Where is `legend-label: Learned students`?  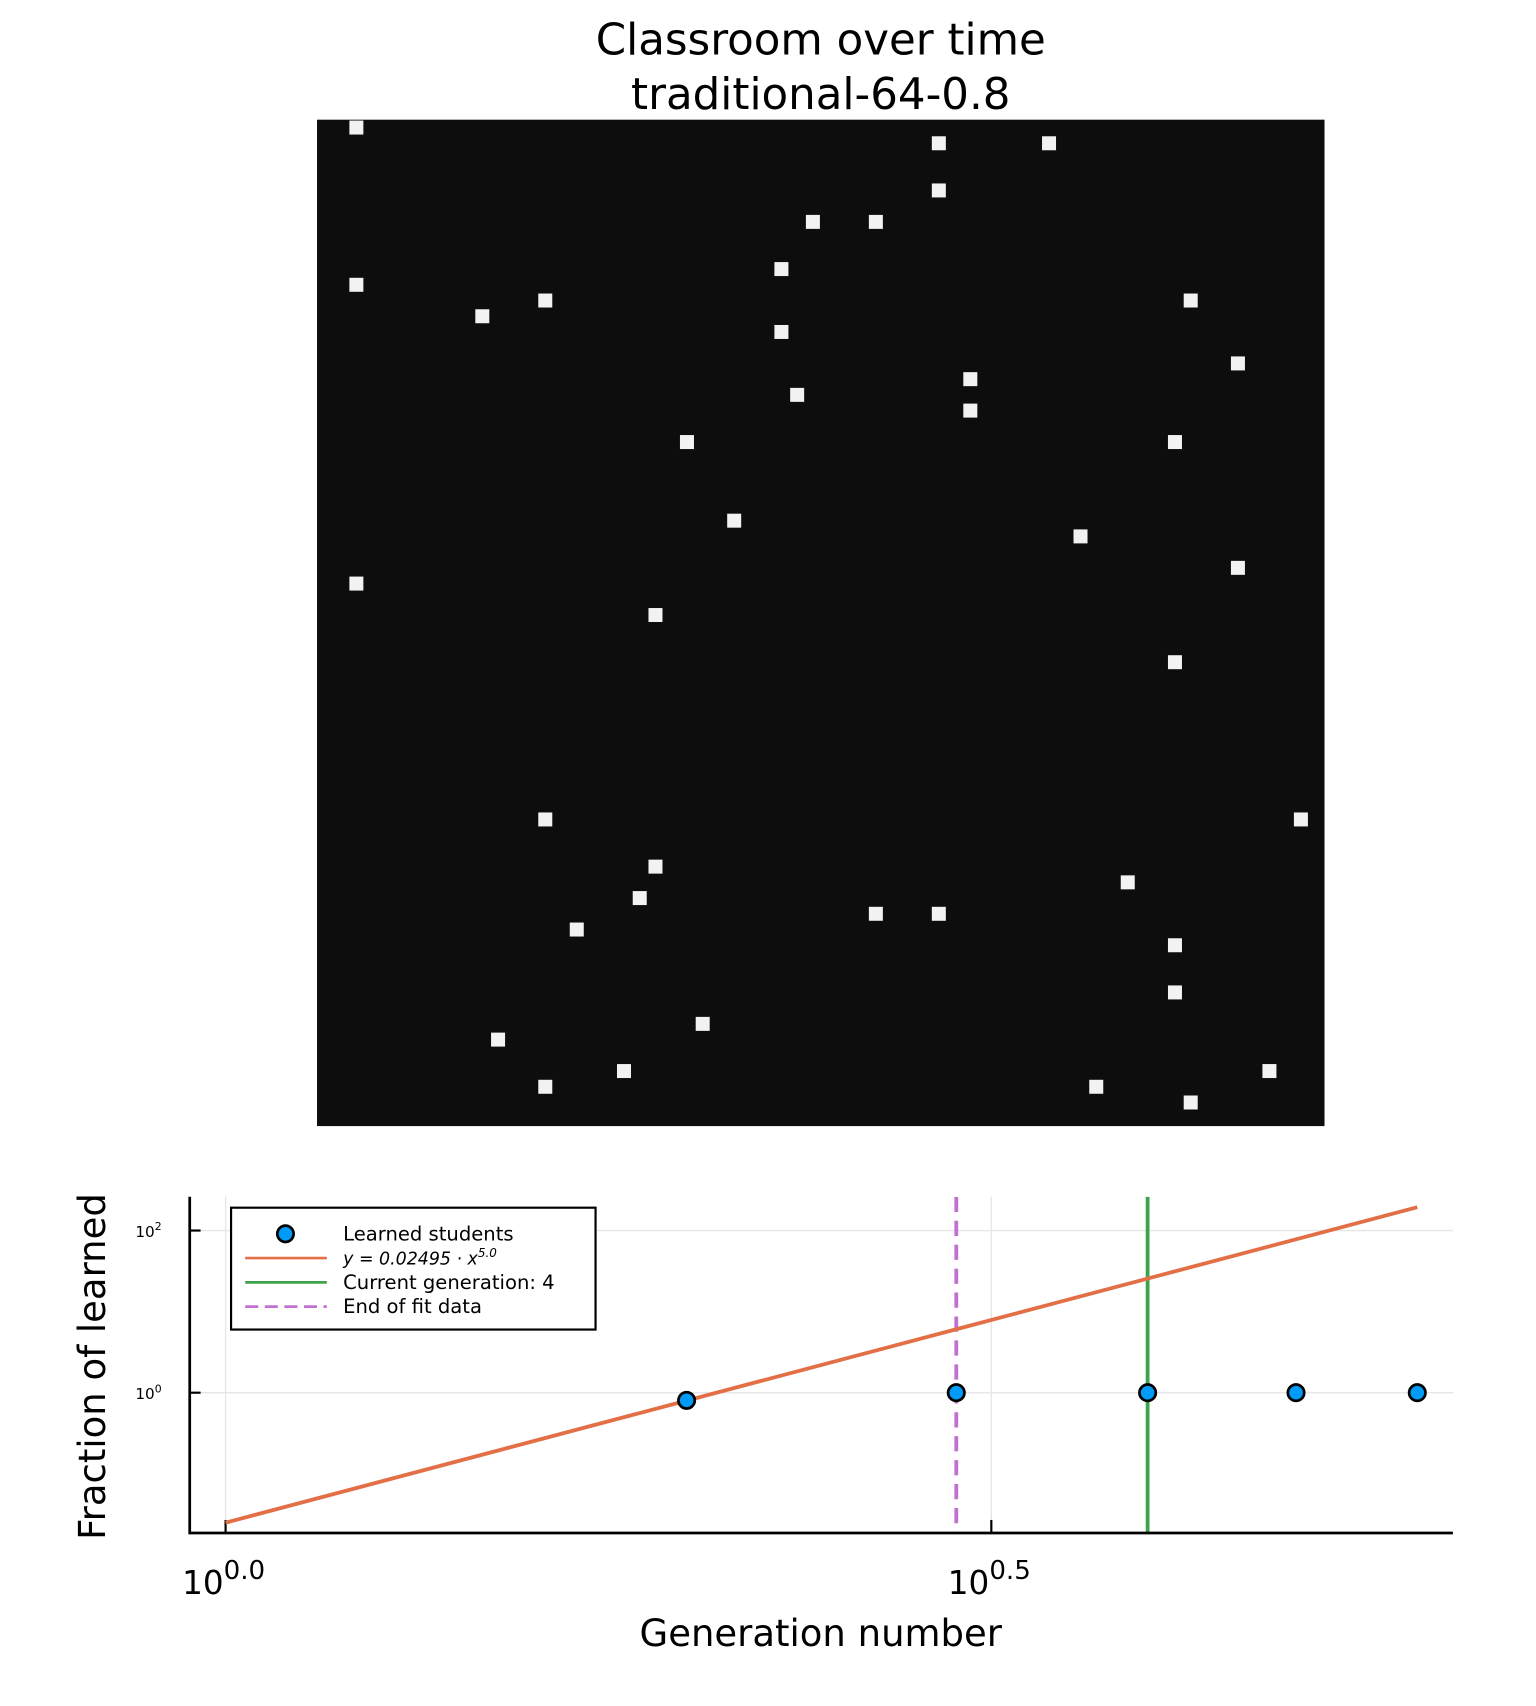
legend-label: Learned students is located at coordinates (428, 1233).